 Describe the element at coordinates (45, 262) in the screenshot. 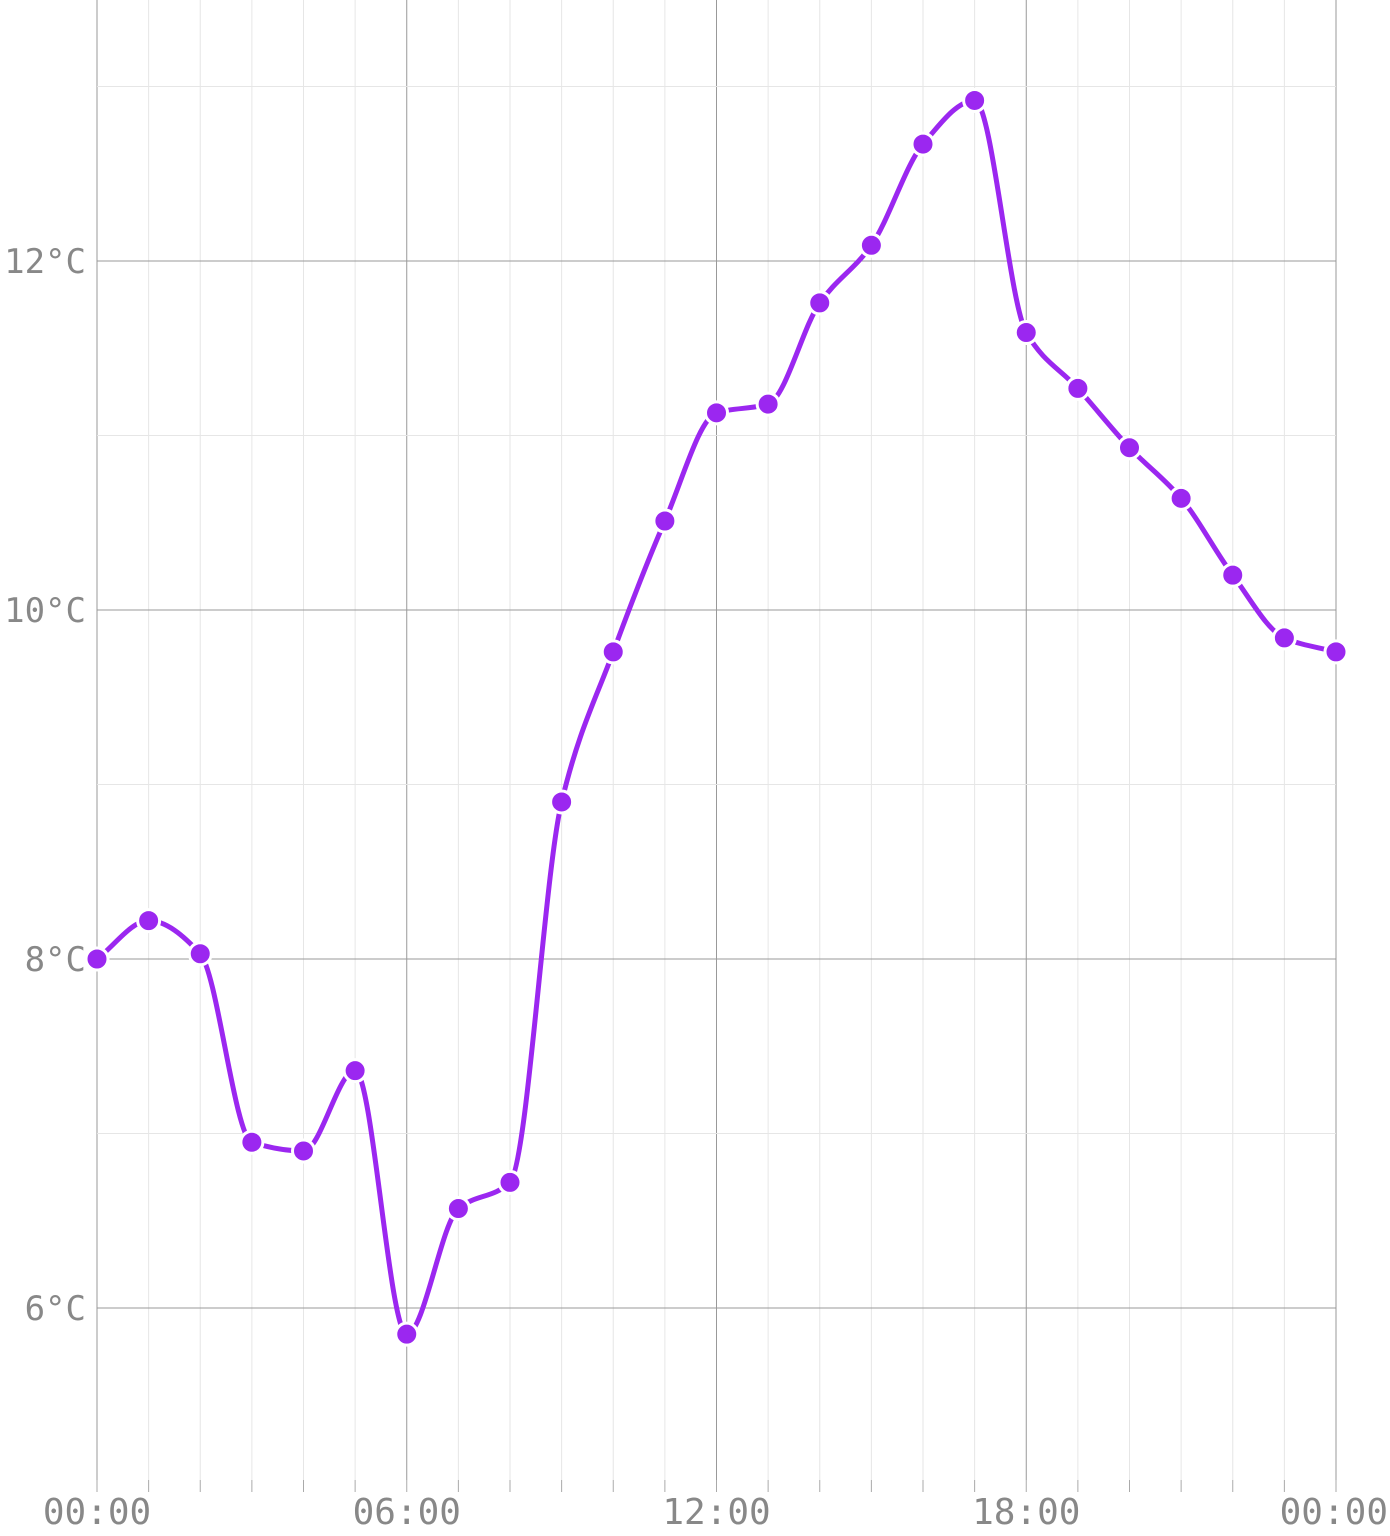

I see `y-tick-label: 12°C` at that location.